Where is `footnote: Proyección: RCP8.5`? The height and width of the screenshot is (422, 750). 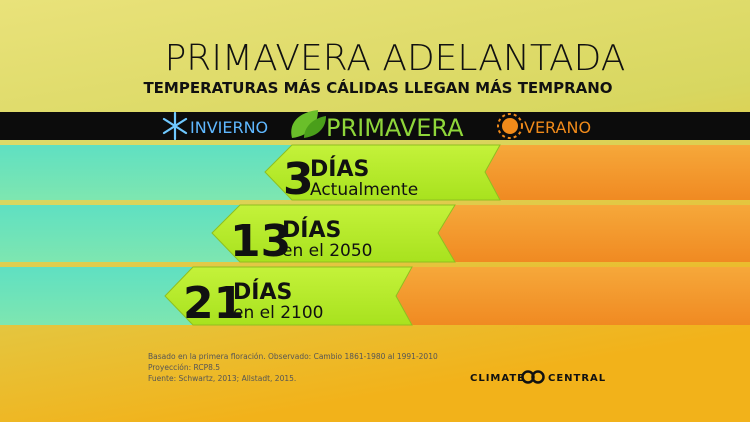 footnote: Proyección: RCP8.5 is located at coordinates (184, 367).